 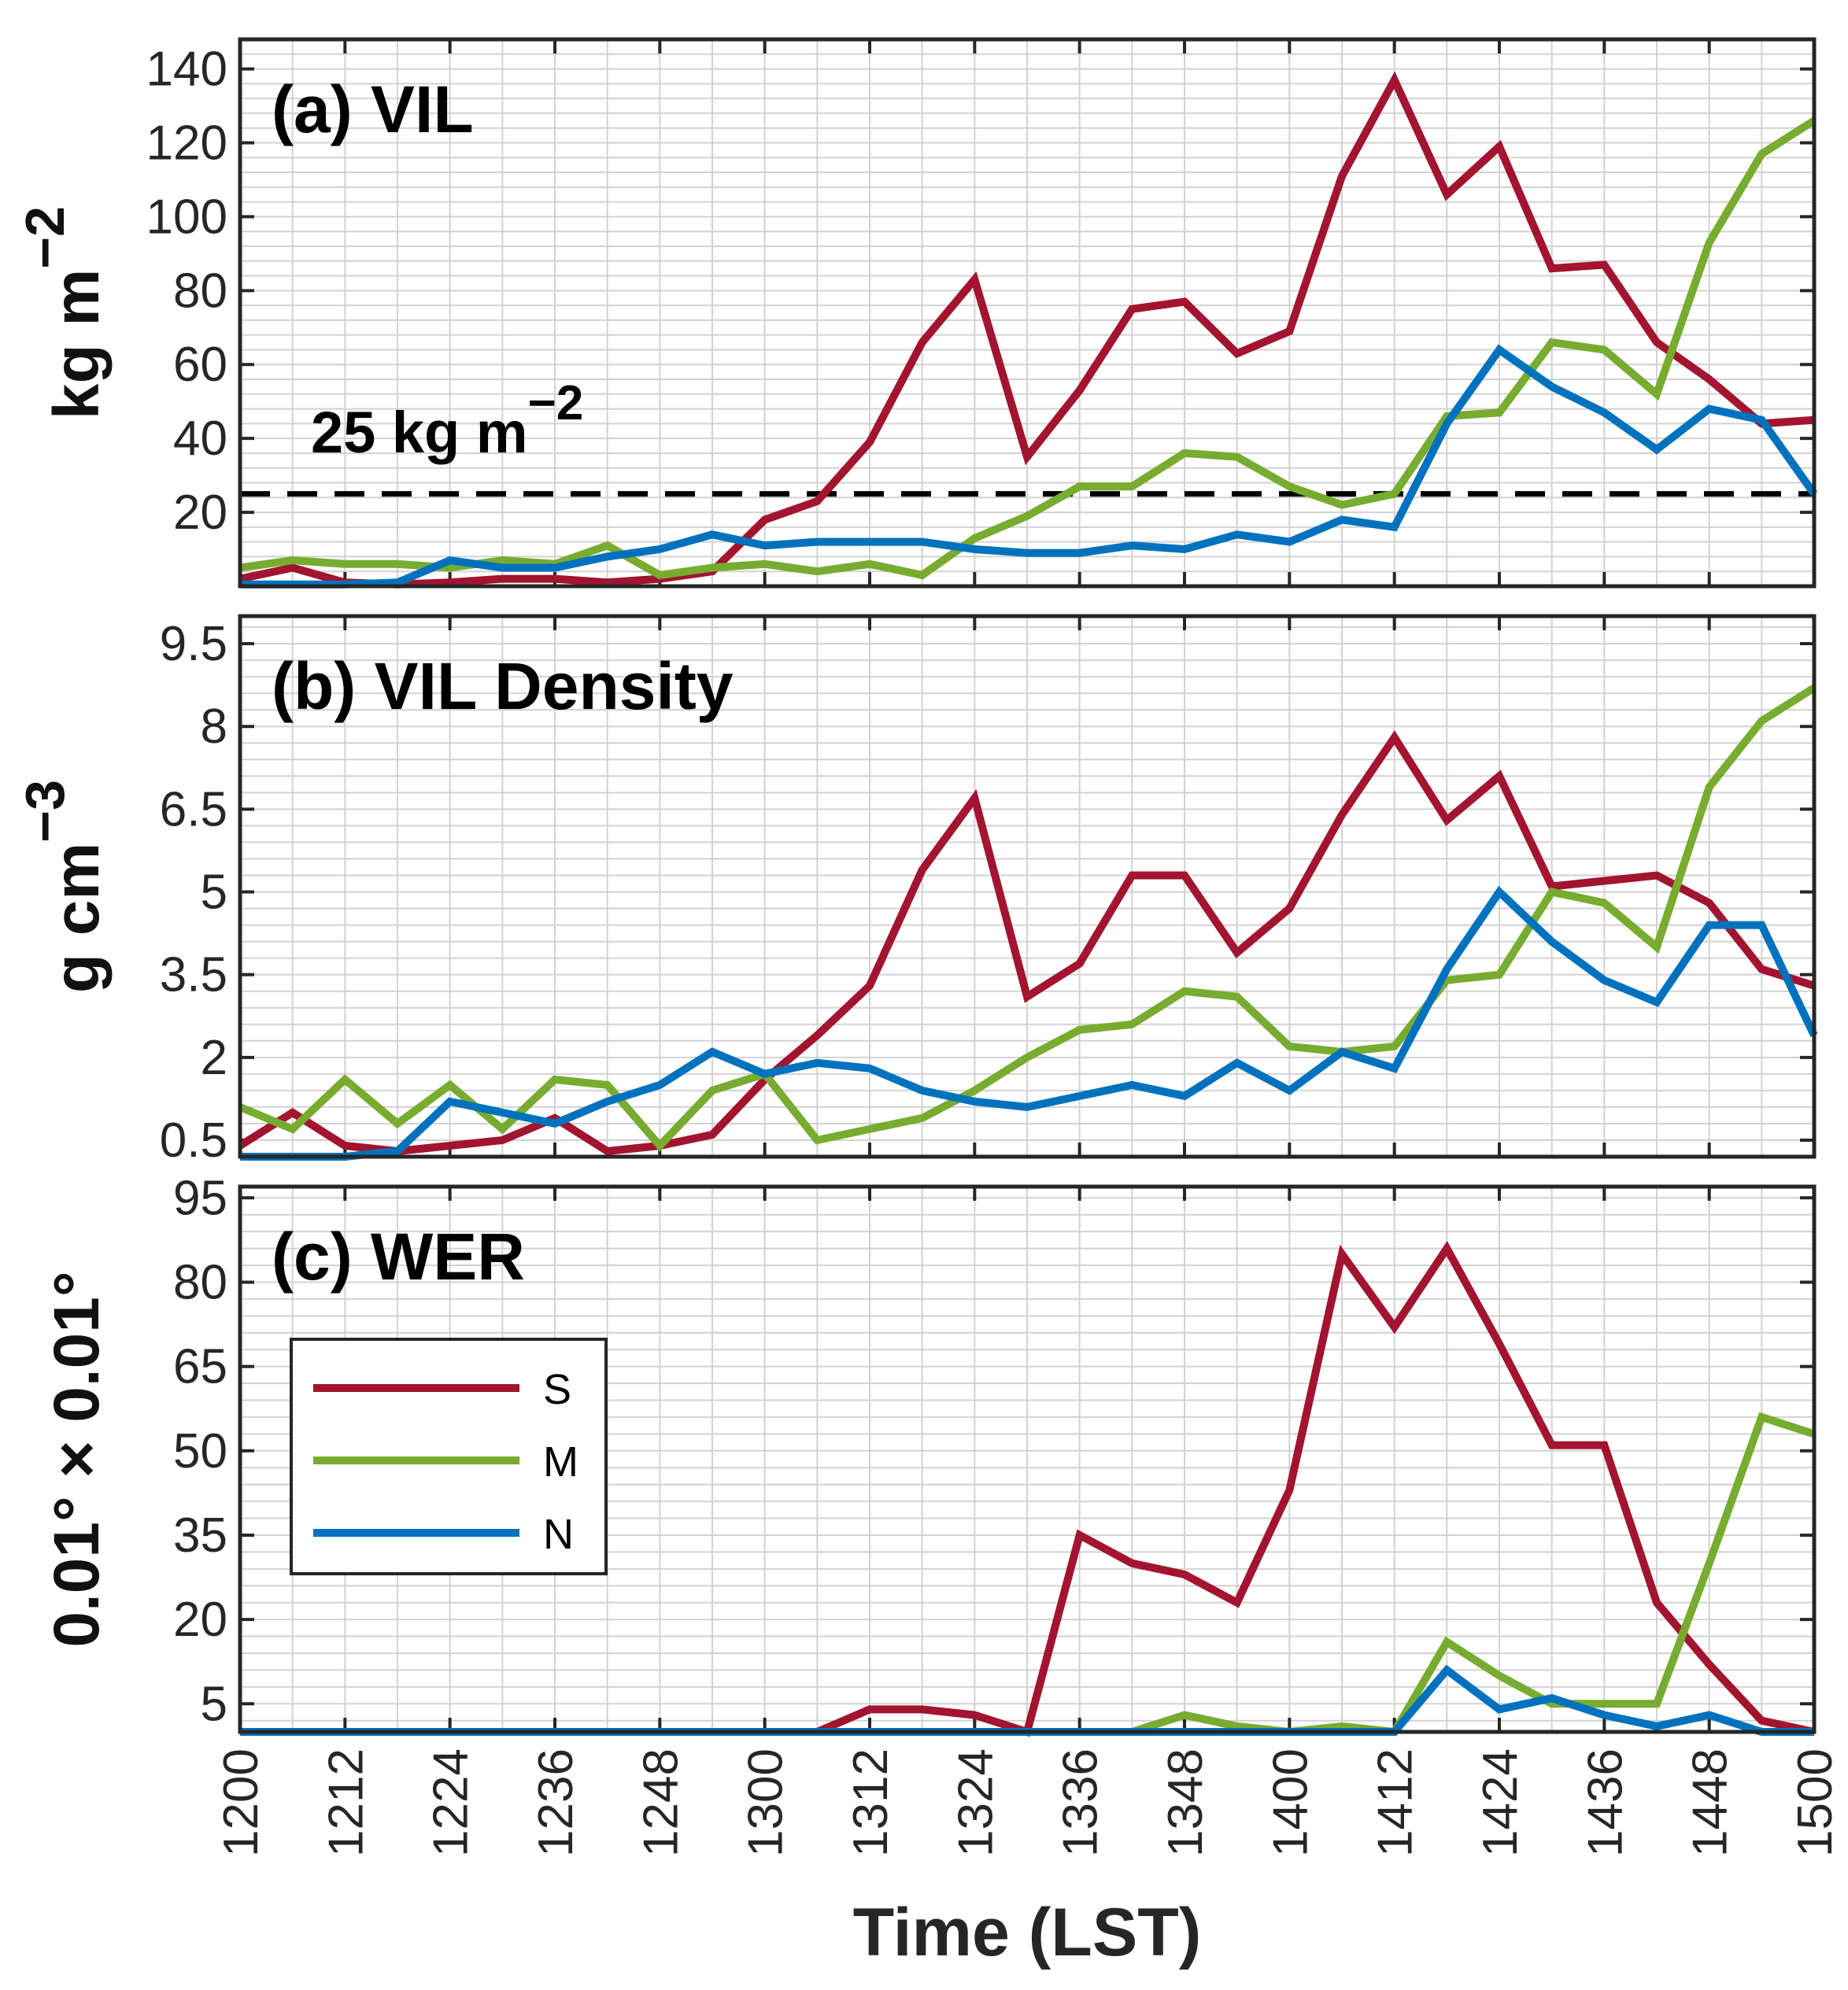 I want to click on y-tick-label: 9.5, so click(x=193, y=644).